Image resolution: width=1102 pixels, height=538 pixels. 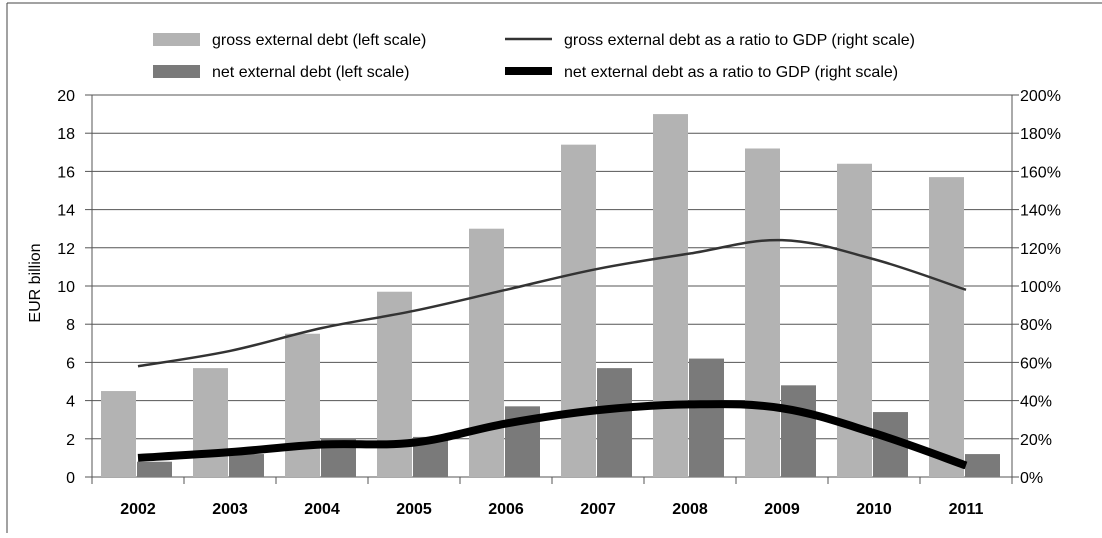 I want to click on y2-tick-label: 200%, so click(x=1040, y=96).